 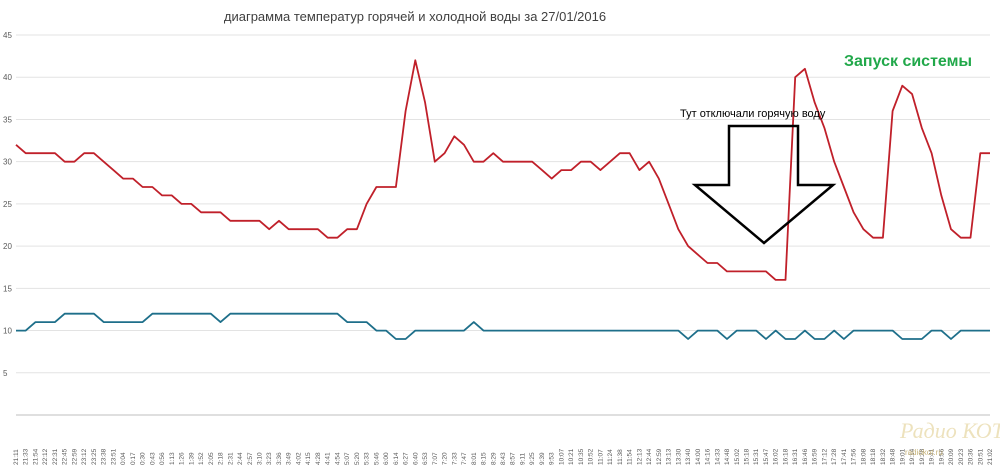 What do you see at coordinates (824, 456) in the screenshot?
I see `x-tick-label: 17:12` at bounding box center [824, 456].